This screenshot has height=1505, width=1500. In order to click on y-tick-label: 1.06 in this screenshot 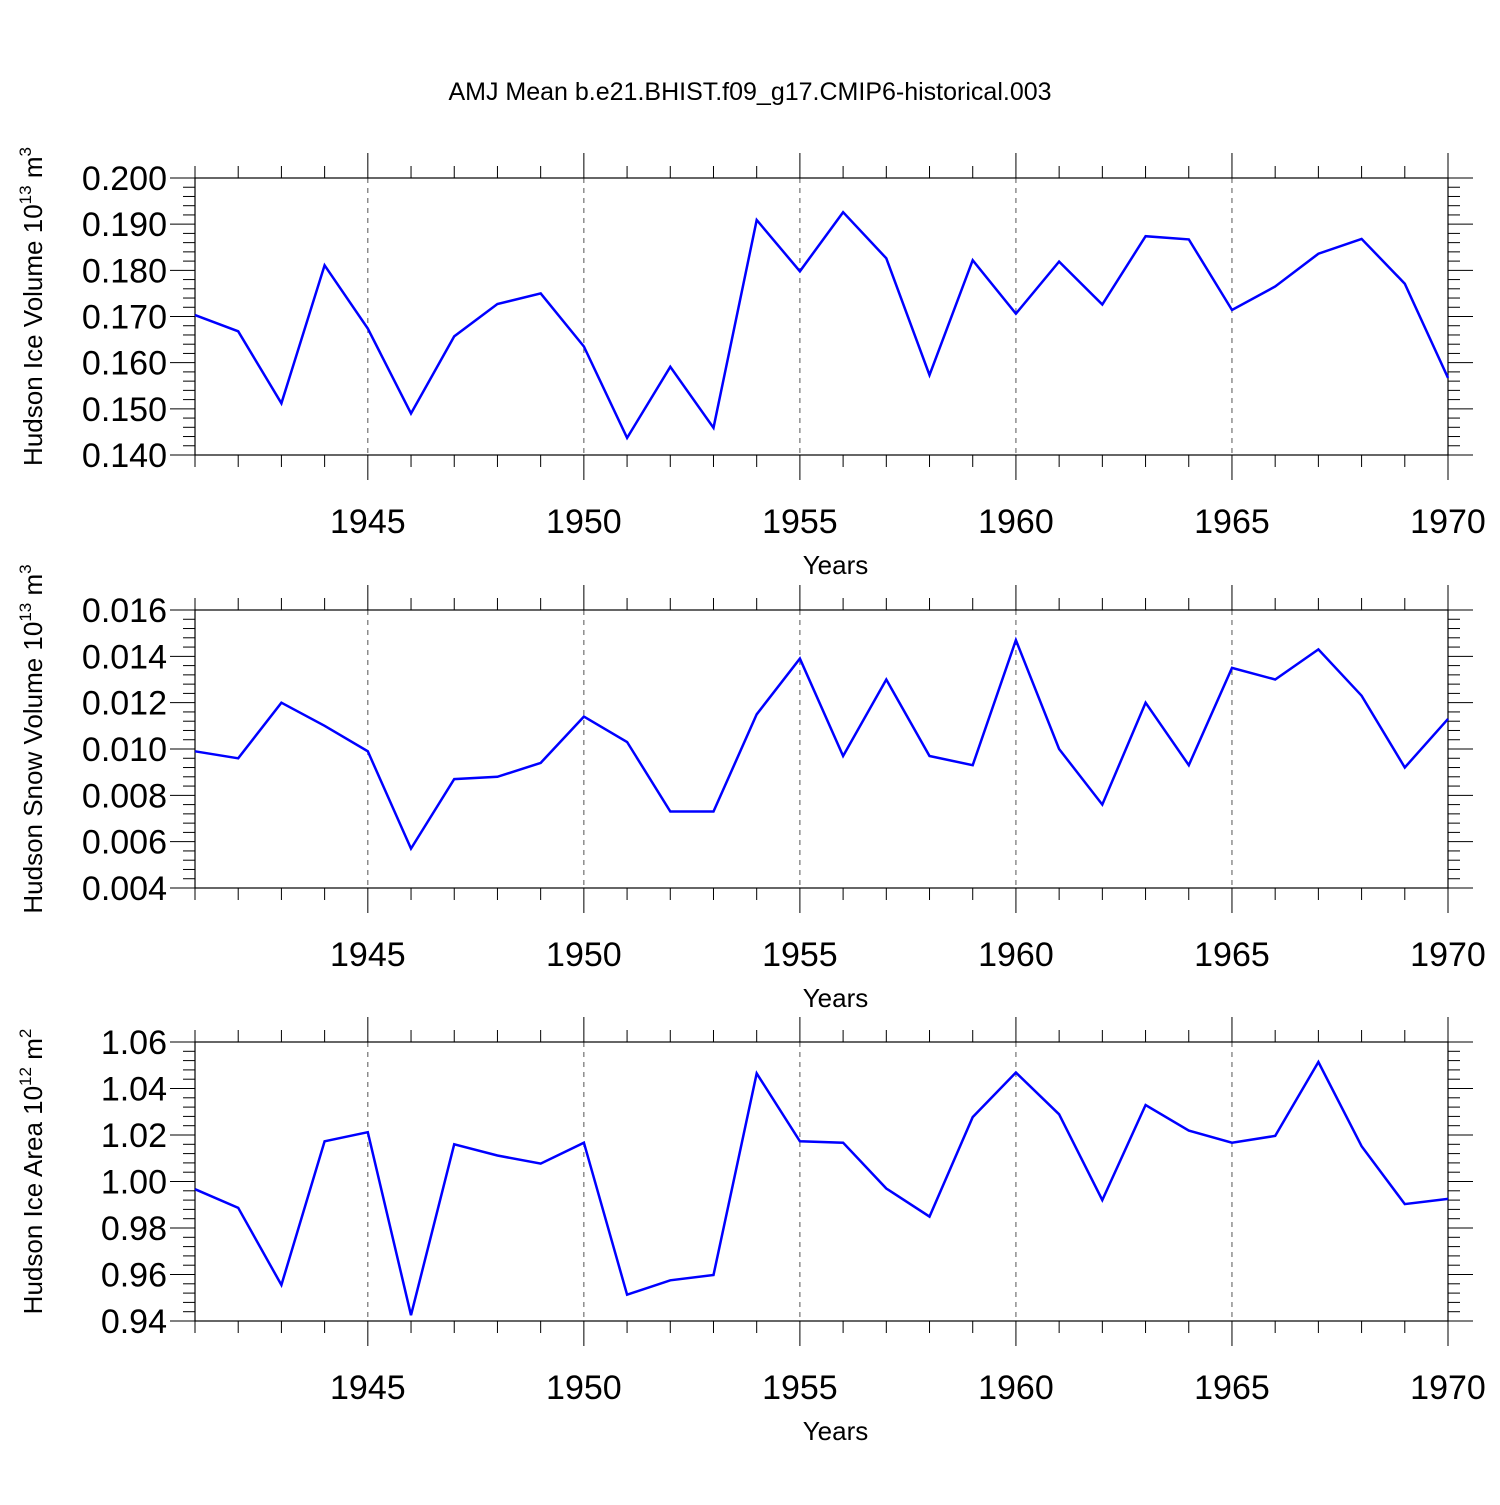, I will do `click(134, 1043)`.